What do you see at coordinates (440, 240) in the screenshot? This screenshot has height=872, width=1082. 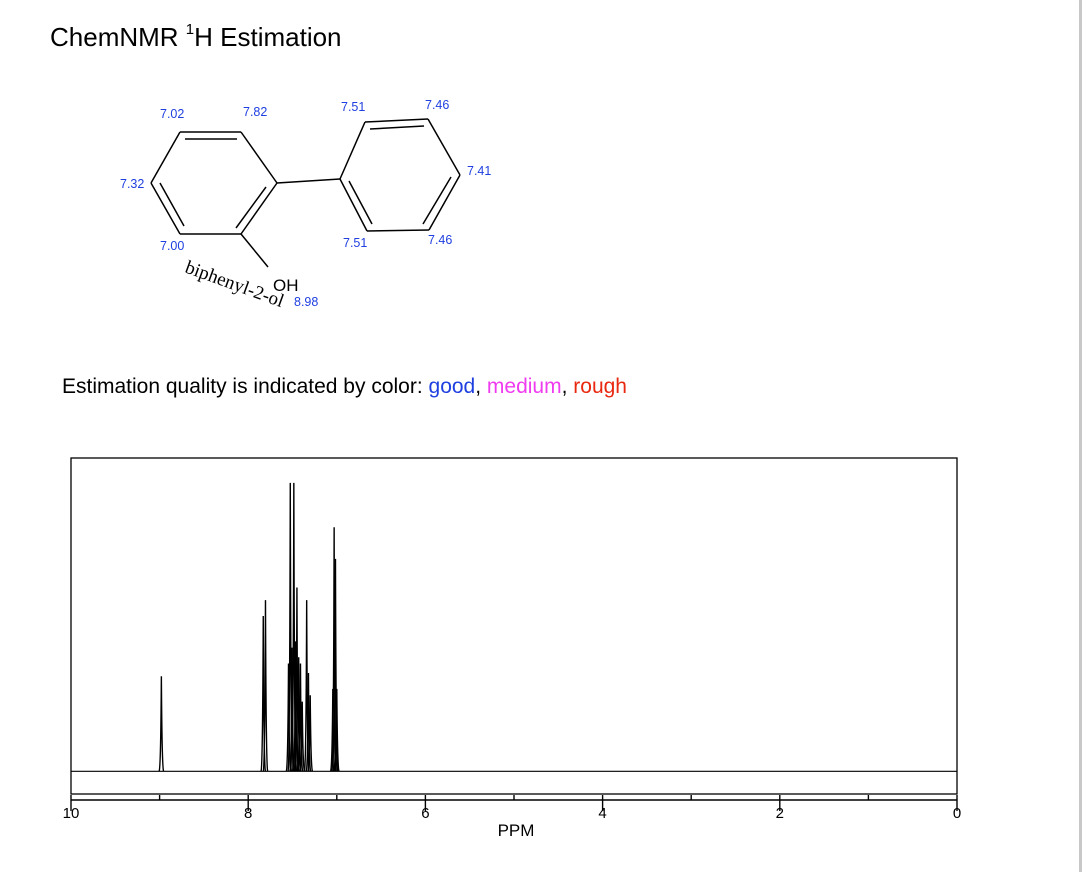 I see `shift-meta-2: 7.46` at bounding box center [440, 240].